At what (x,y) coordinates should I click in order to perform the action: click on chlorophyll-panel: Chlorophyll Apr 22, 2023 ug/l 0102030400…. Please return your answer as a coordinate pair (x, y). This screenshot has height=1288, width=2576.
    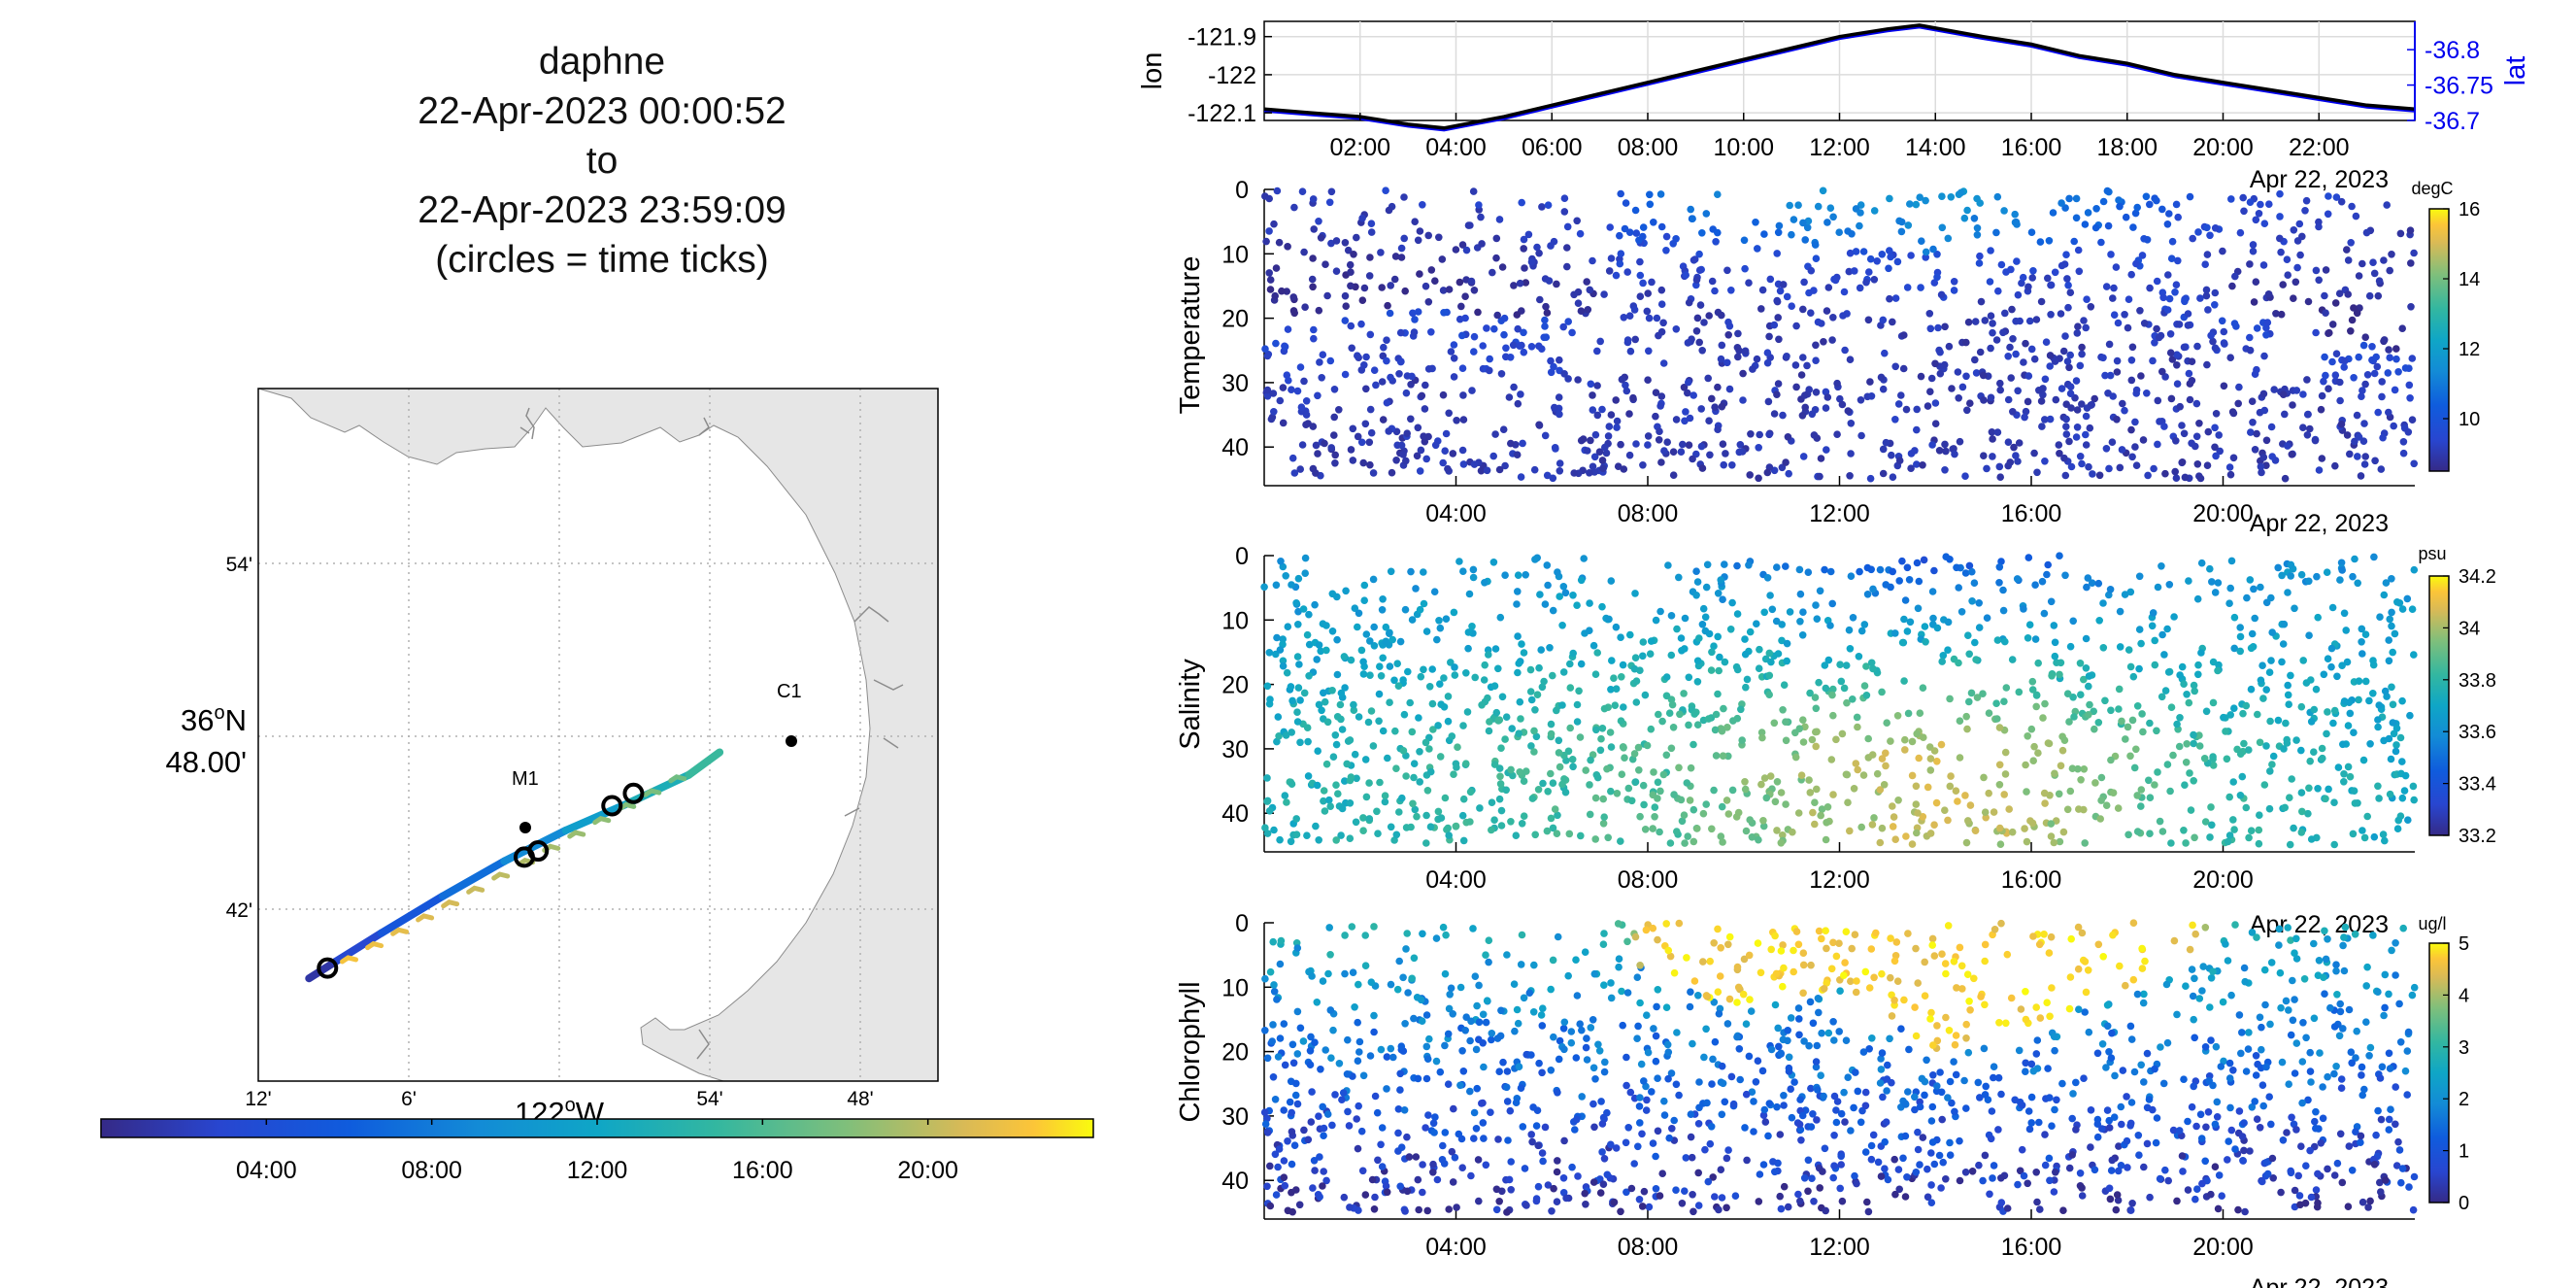
    Looking at the image, I should click on (1822, 1099).